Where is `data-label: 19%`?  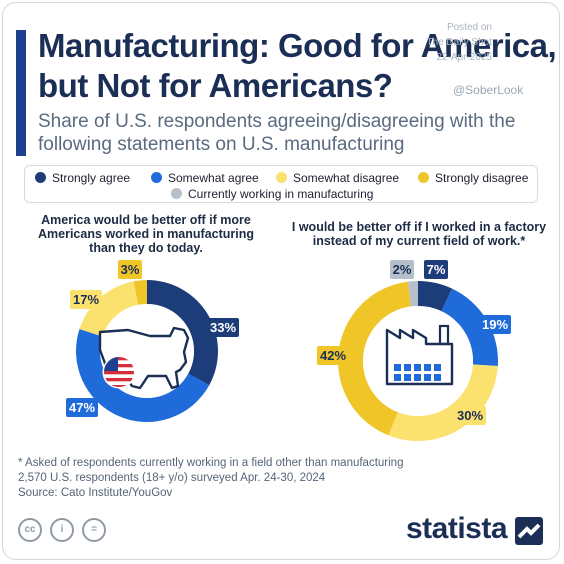 data-label: 19% is located at coordinates (495, 324).